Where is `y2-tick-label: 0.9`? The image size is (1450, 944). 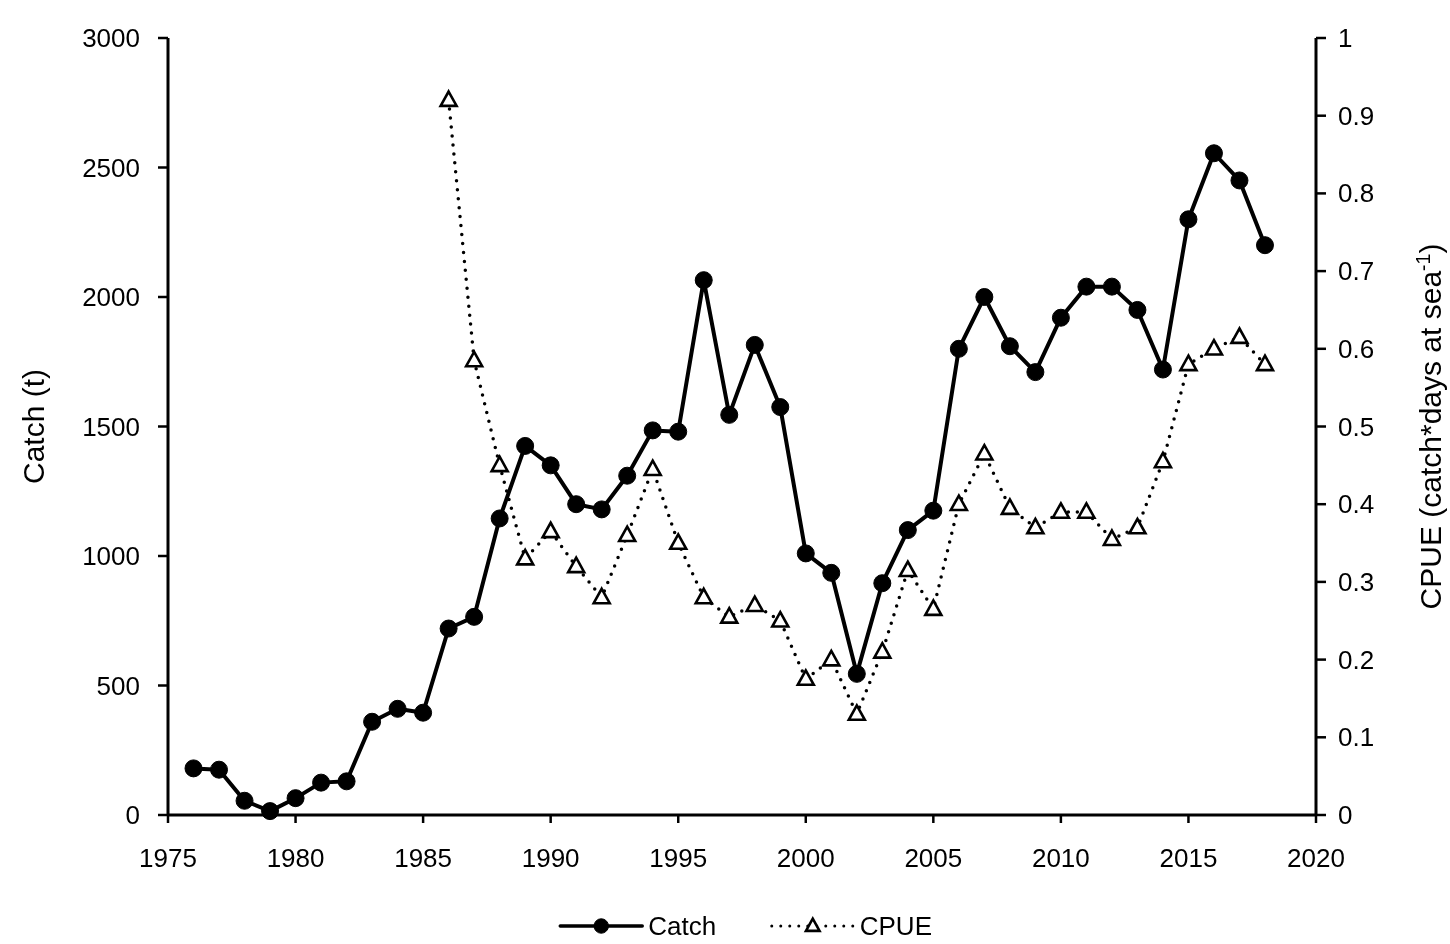
y2-tick-label: 0.9 is located at coordinates (1356, 115).